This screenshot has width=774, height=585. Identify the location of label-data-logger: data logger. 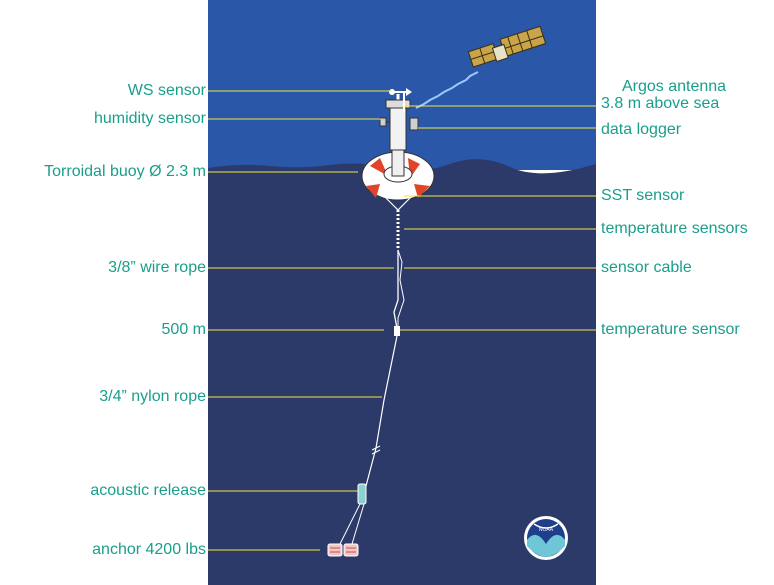
(641, 130).